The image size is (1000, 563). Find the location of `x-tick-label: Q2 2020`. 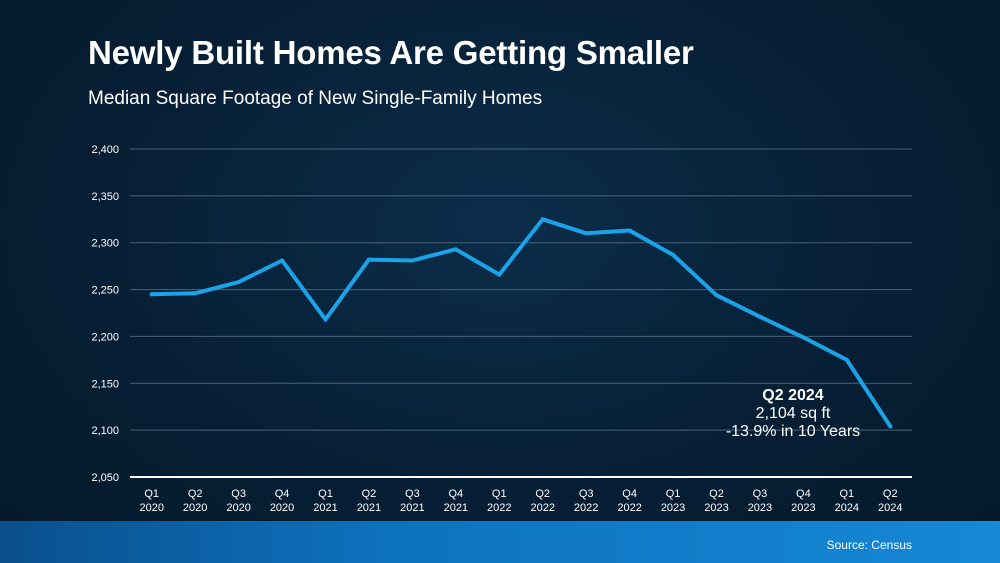

x-tick-label: Q2 2020 is located at coordinates (195, 501).